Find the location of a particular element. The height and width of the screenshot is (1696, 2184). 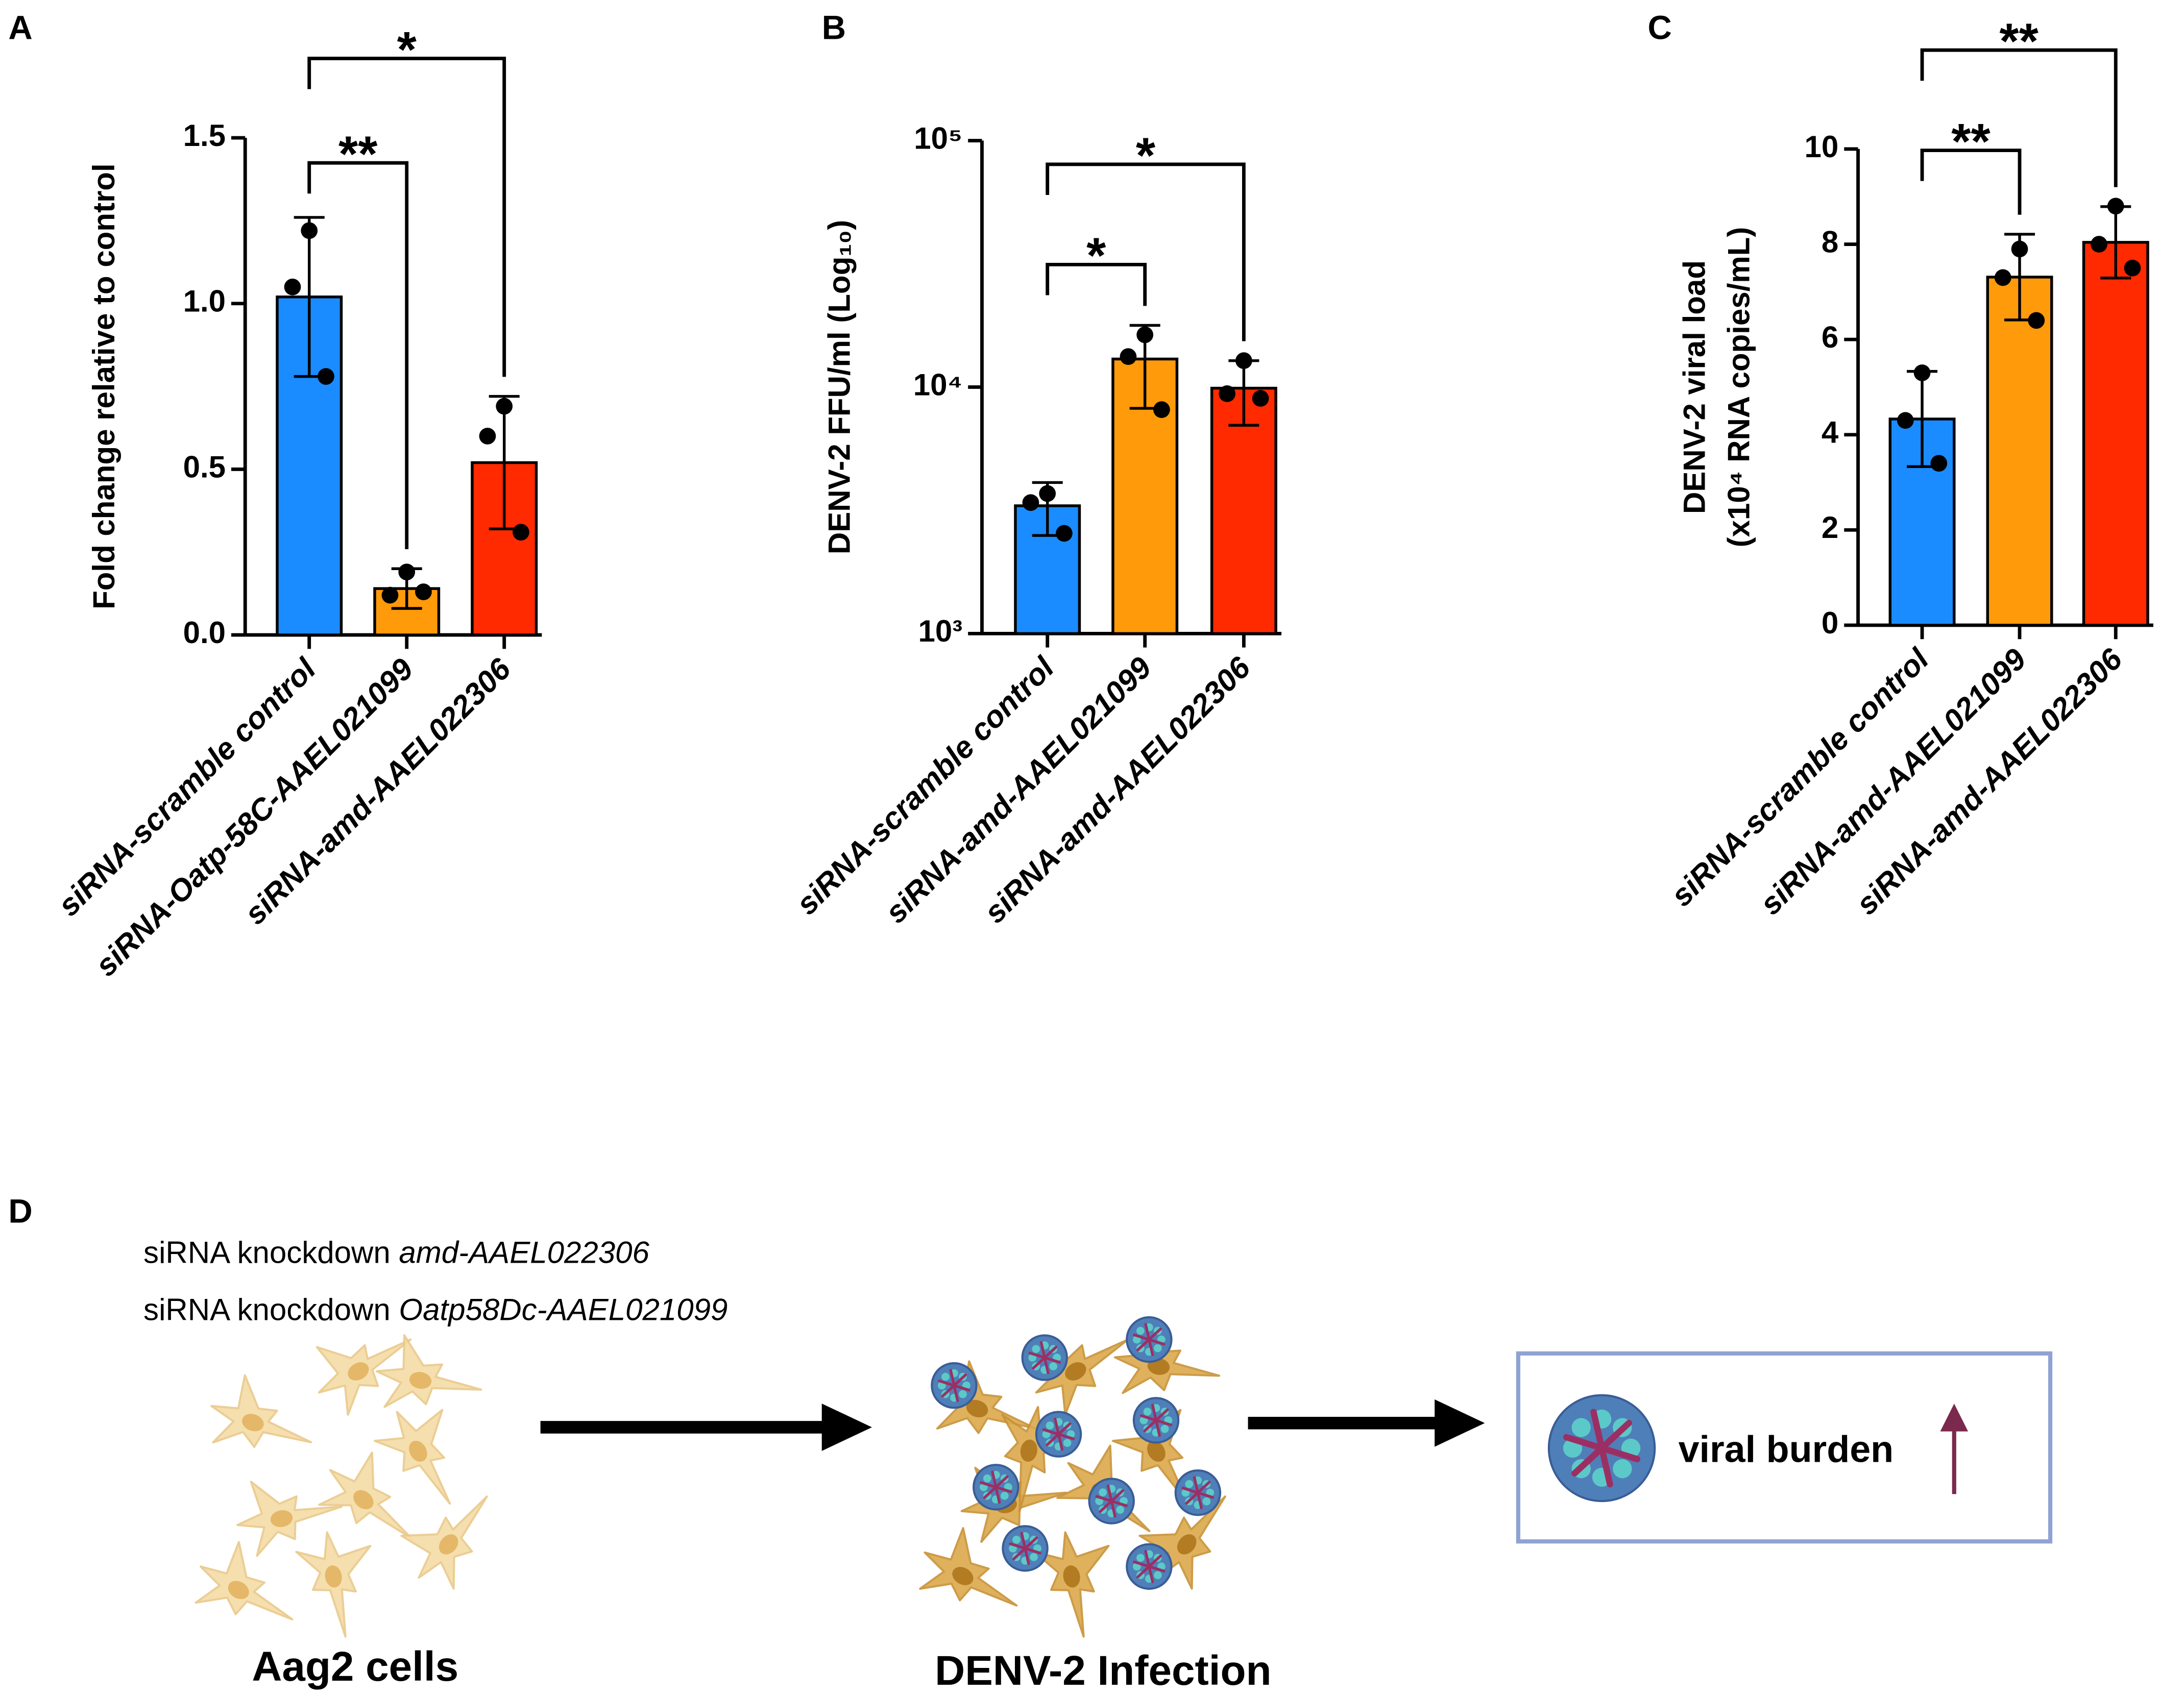

panel-label: A is located at coordinates (20, 27).